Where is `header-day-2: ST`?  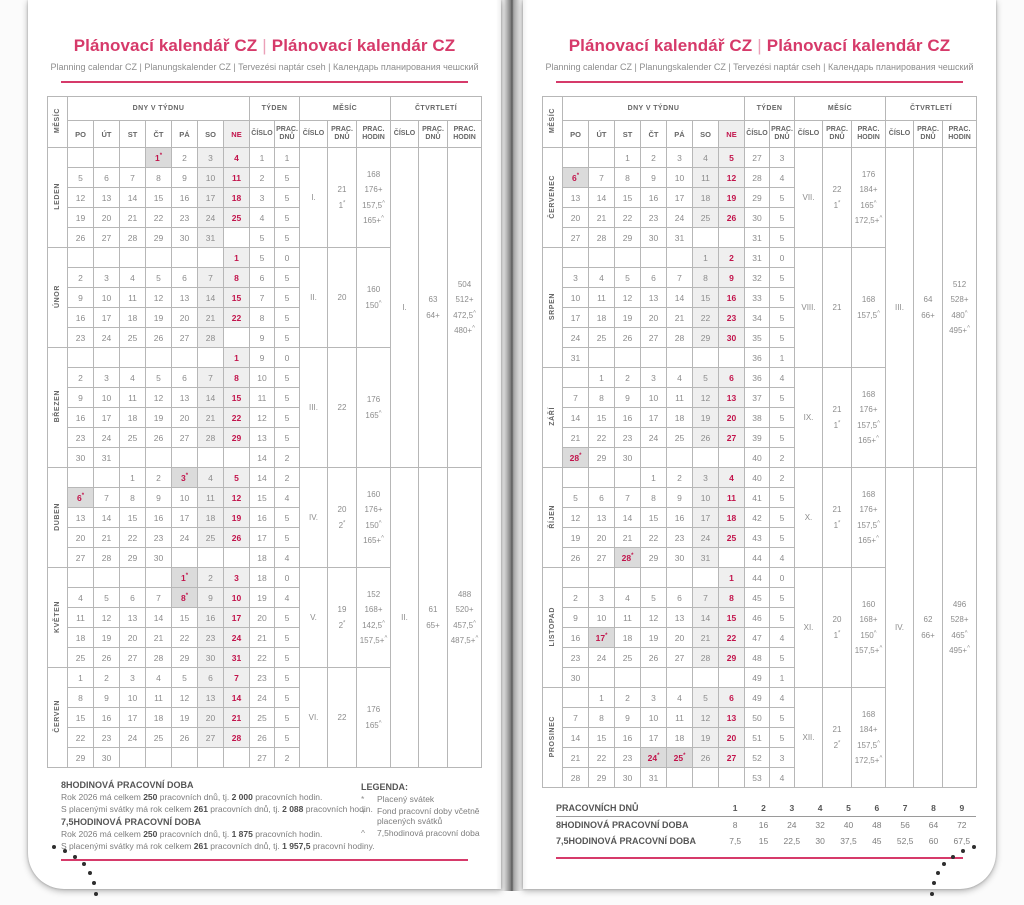 header-day-2: ST is located at coordinates (627, 134).